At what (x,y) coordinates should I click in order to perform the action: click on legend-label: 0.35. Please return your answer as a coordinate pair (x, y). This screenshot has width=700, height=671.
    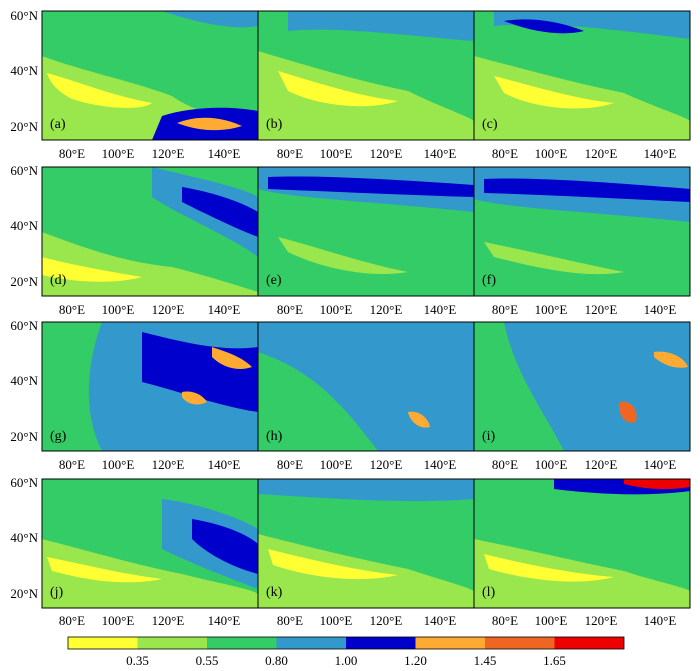
    Looking at the image, I should click on (137, 660).